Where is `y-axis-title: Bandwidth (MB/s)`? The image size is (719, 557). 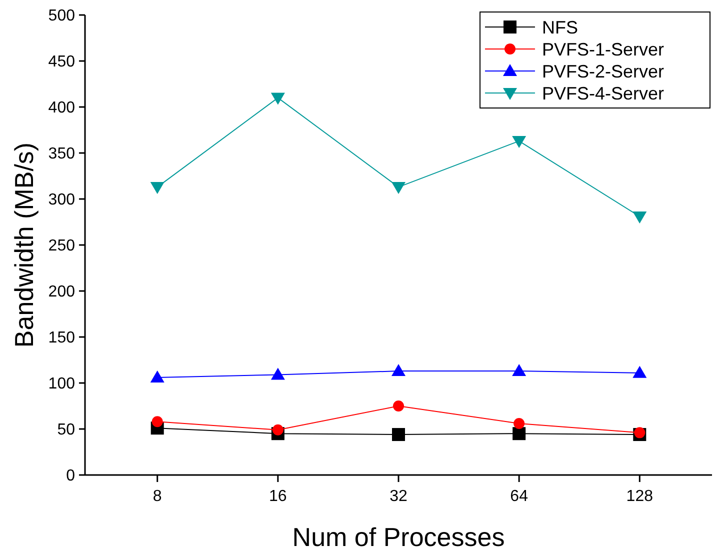 y-axis-title: Bandwidth (MB/s) is located at coordinates (24, 245).